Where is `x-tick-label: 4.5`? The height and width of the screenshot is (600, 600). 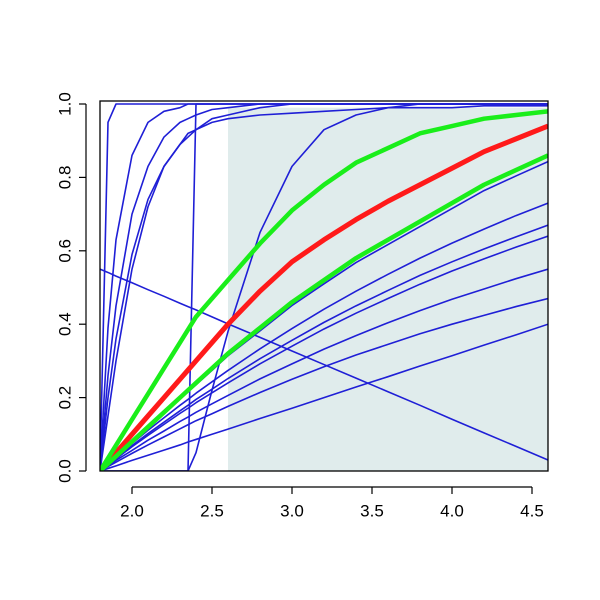
x-tick-label: 4.5 is located at coordinates (532, 510).